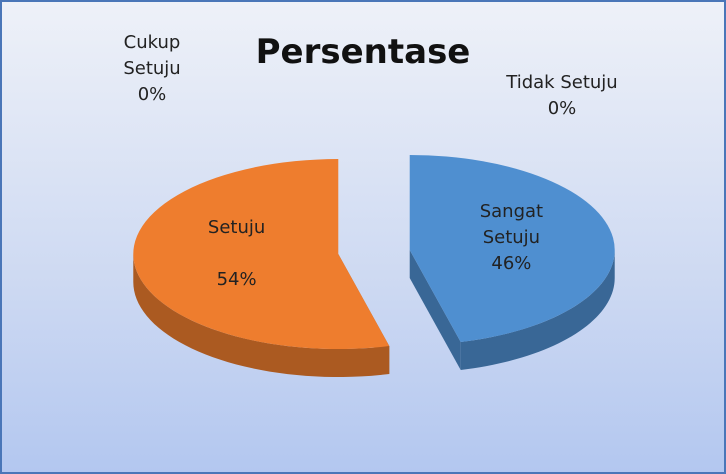 The width and height of the screenshot is (726, 474). I want to click on data-label-name: Cukup Setuju, so click(152, 55).